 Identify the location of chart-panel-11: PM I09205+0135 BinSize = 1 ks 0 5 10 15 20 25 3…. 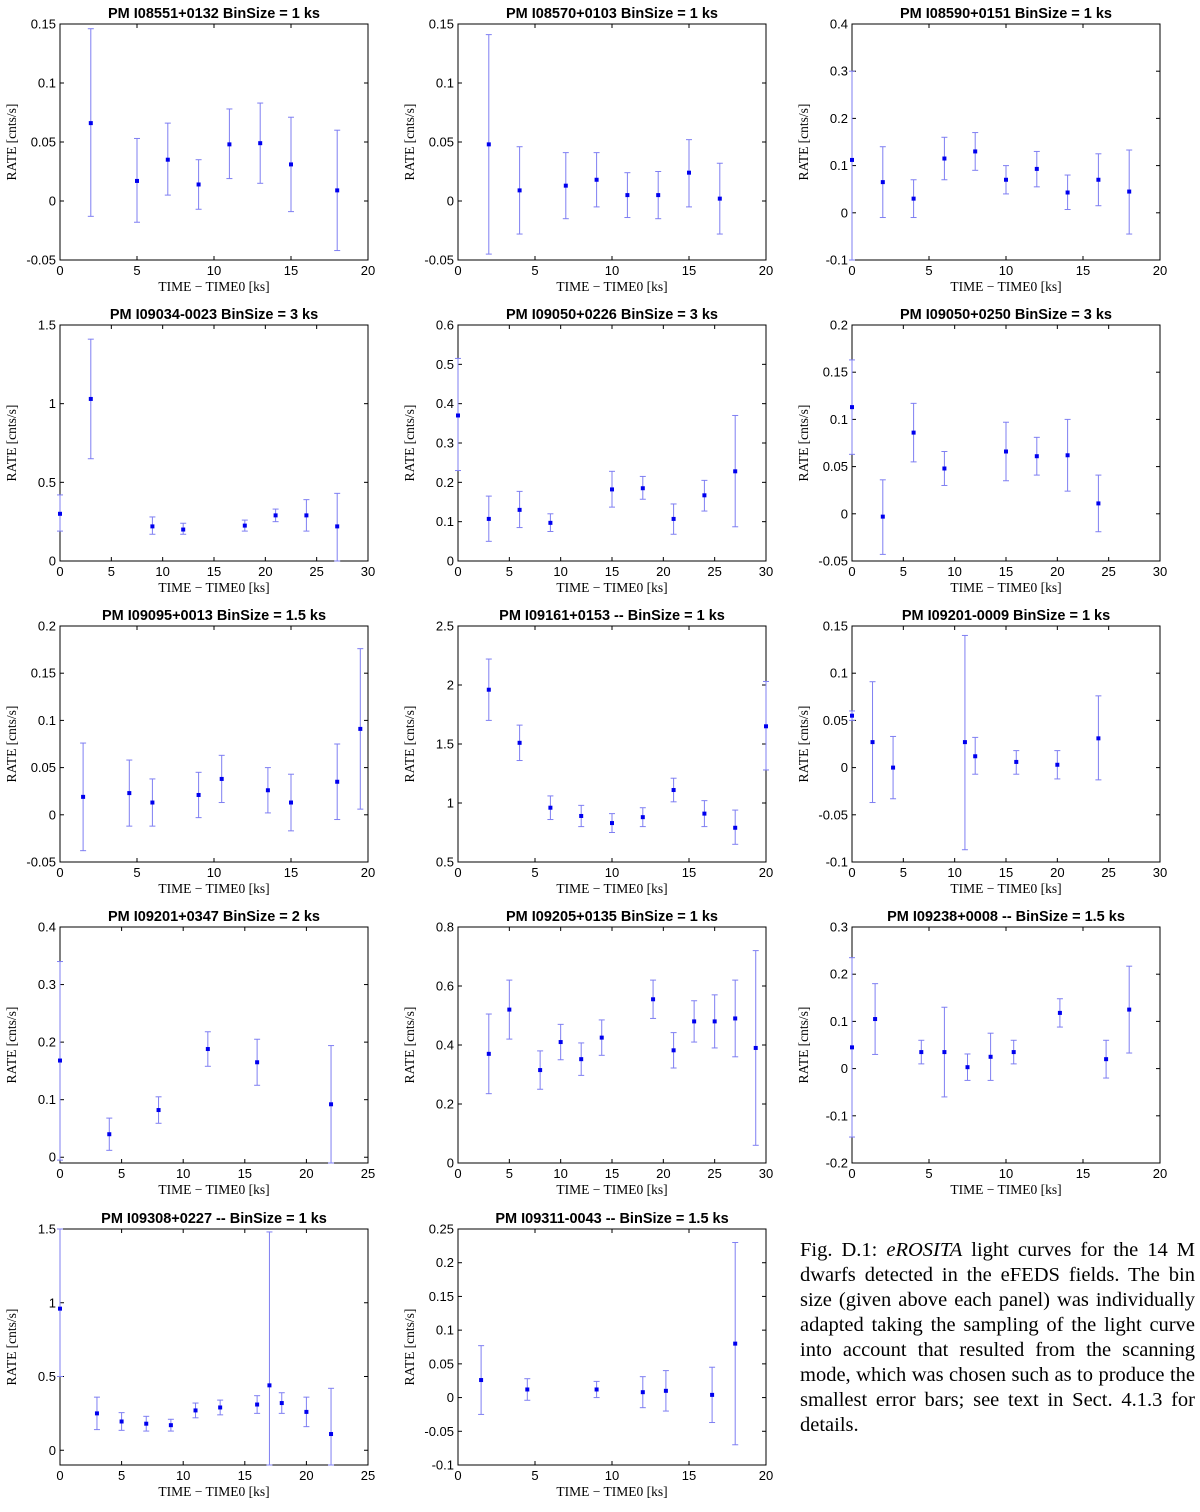
(587, 1053).